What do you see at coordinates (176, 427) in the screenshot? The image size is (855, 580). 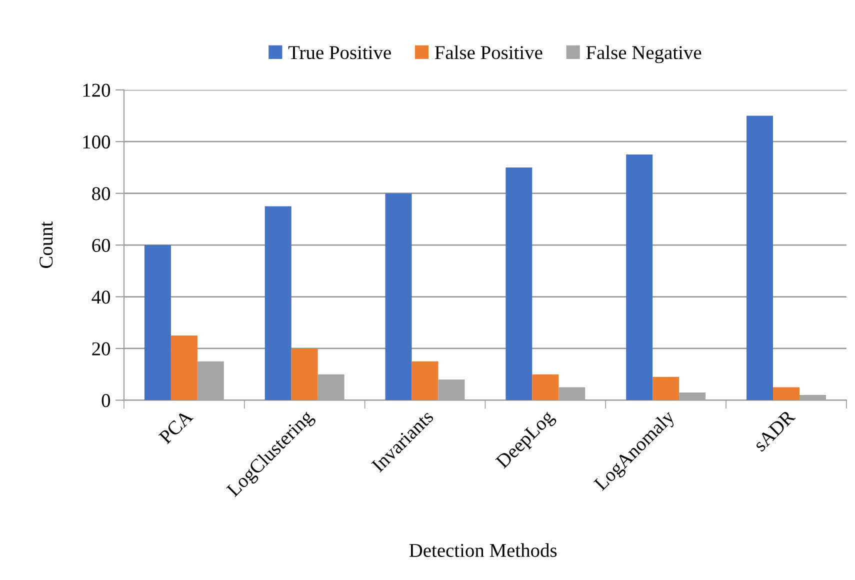 I see `x-tick-label: PCA` at bounding box center [176, 427].